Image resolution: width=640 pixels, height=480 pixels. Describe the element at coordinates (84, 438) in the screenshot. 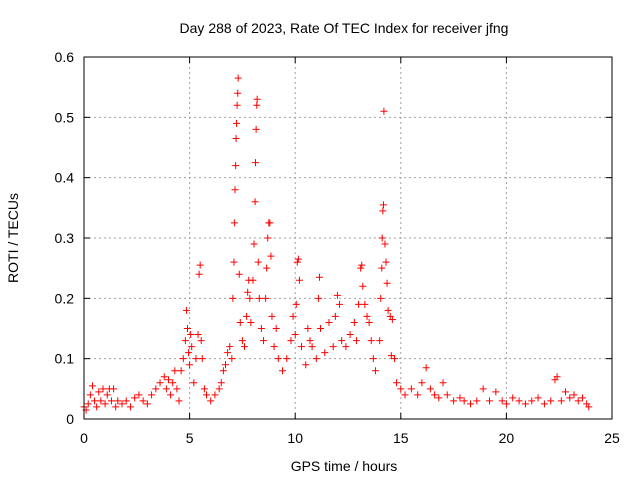

I see `x-tick-label: 0` at that location.